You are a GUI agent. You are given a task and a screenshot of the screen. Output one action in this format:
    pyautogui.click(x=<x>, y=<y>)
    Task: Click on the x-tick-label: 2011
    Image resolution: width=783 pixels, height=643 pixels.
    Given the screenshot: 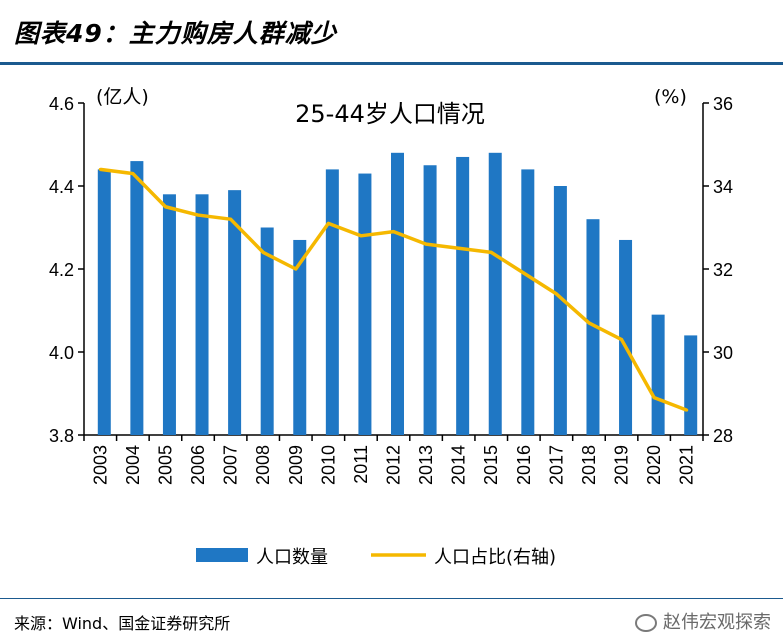 What is the action you would take?
    pyautogui.click(x=361, y=464)
    